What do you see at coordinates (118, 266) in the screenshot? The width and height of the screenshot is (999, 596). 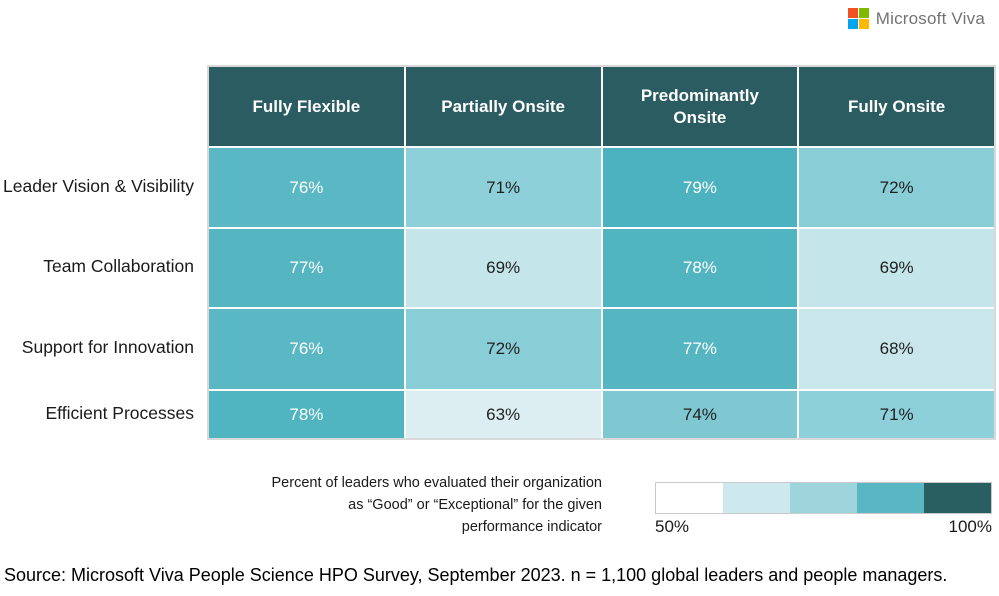 I see `row-label-team-collaboration: Team Collaboration` at bounding box center [118, 266].